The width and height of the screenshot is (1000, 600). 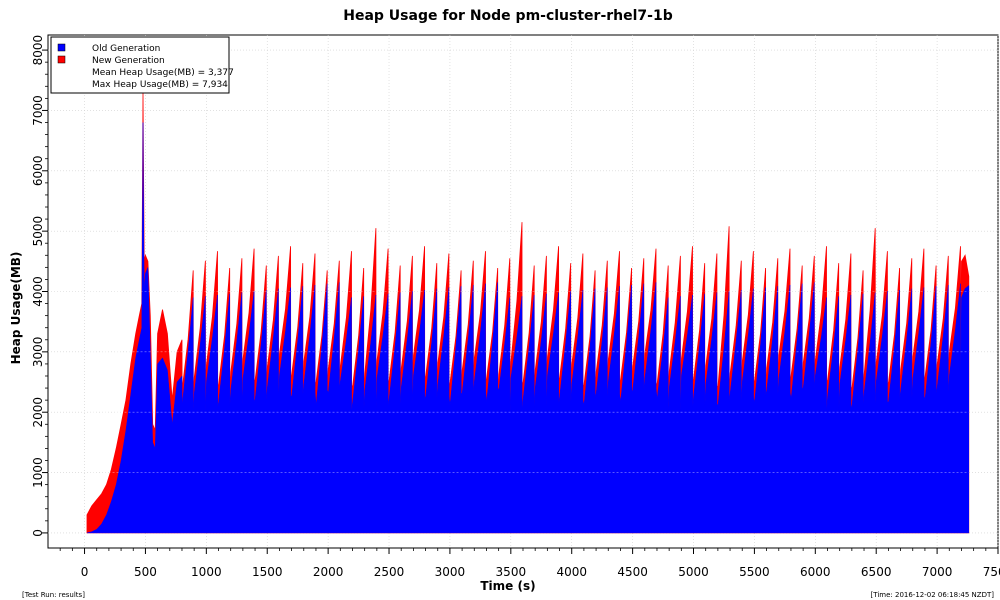 I want to click on y-tick-label: 3000, so click(x=38, y=352).